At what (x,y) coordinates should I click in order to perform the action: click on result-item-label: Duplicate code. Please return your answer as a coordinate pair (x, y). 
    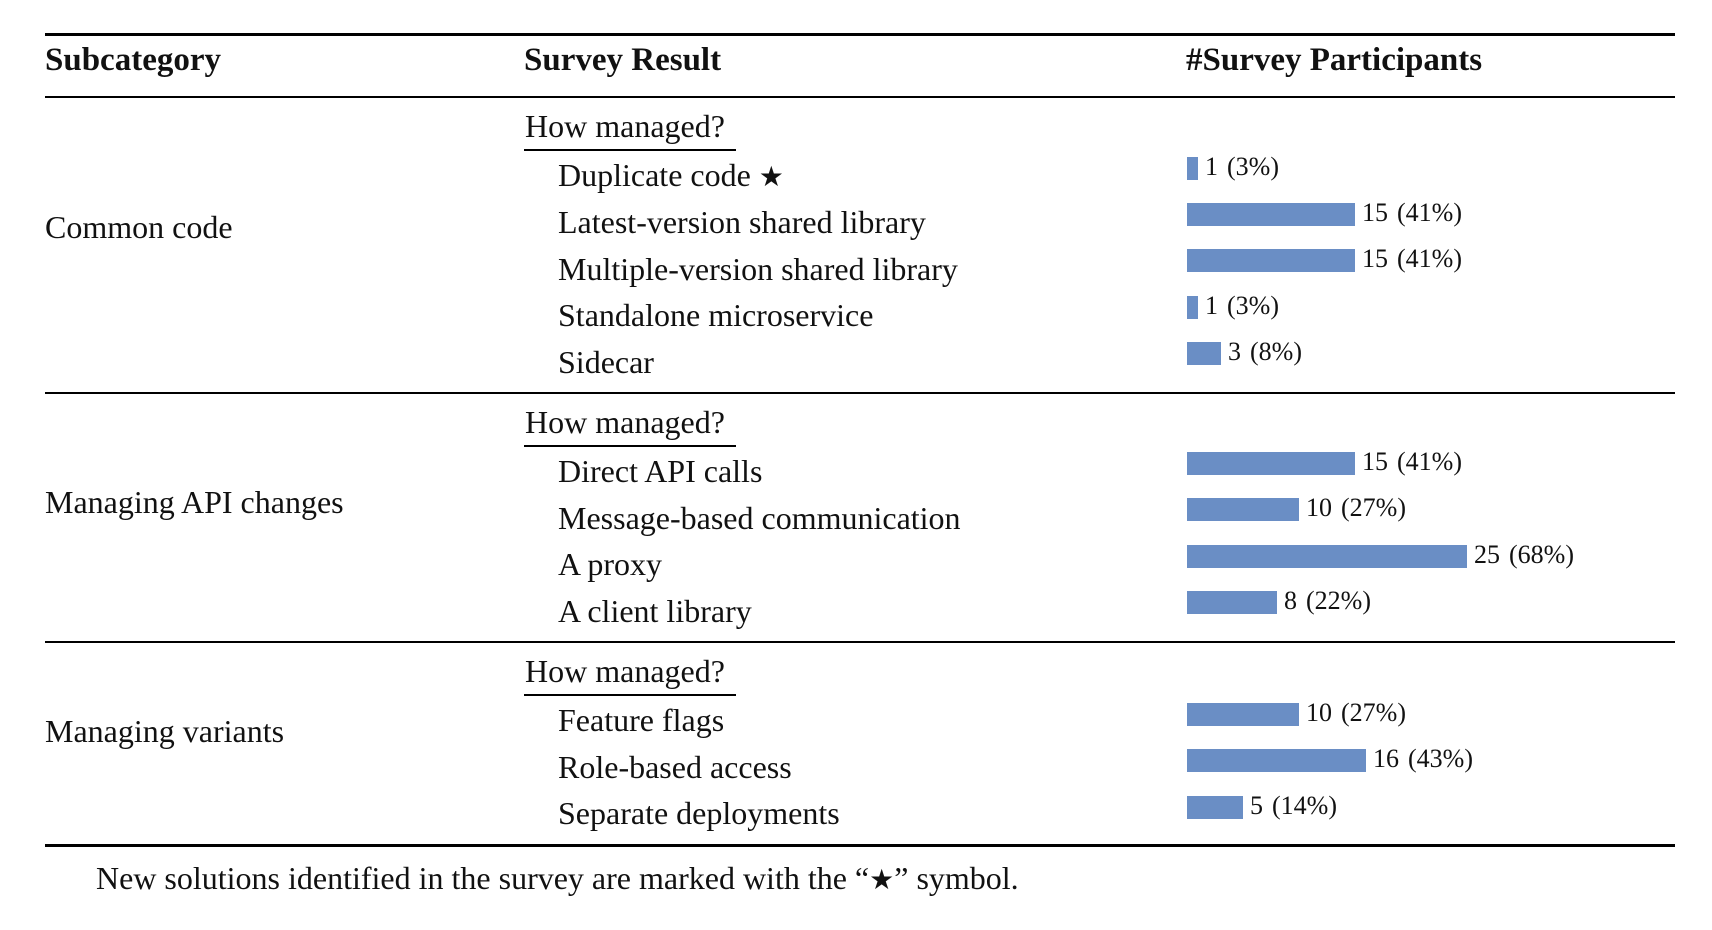
    Looking at the image, I should click on (654, 175).